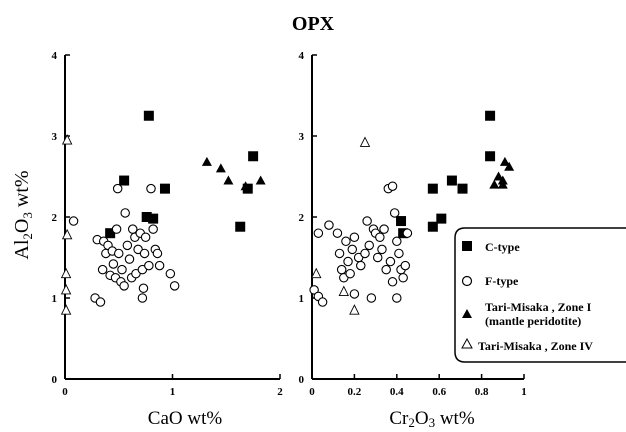 Image resolution: width=626 pixels, height=432 pixels. What do you see at coordinates (185, 418) in the screenshot?
I see `x-axis-label-cao: CaO wt%` at bounding box center [185, 418].